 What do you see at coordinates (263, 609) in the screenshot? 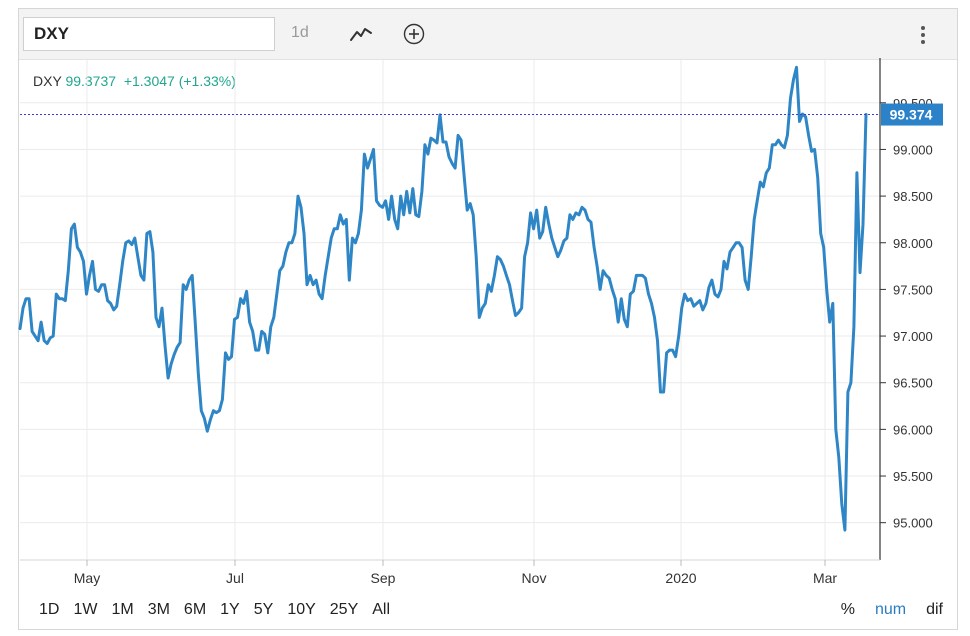
I see `range-button-5y: 5Y` at bounding box center [263, 609].